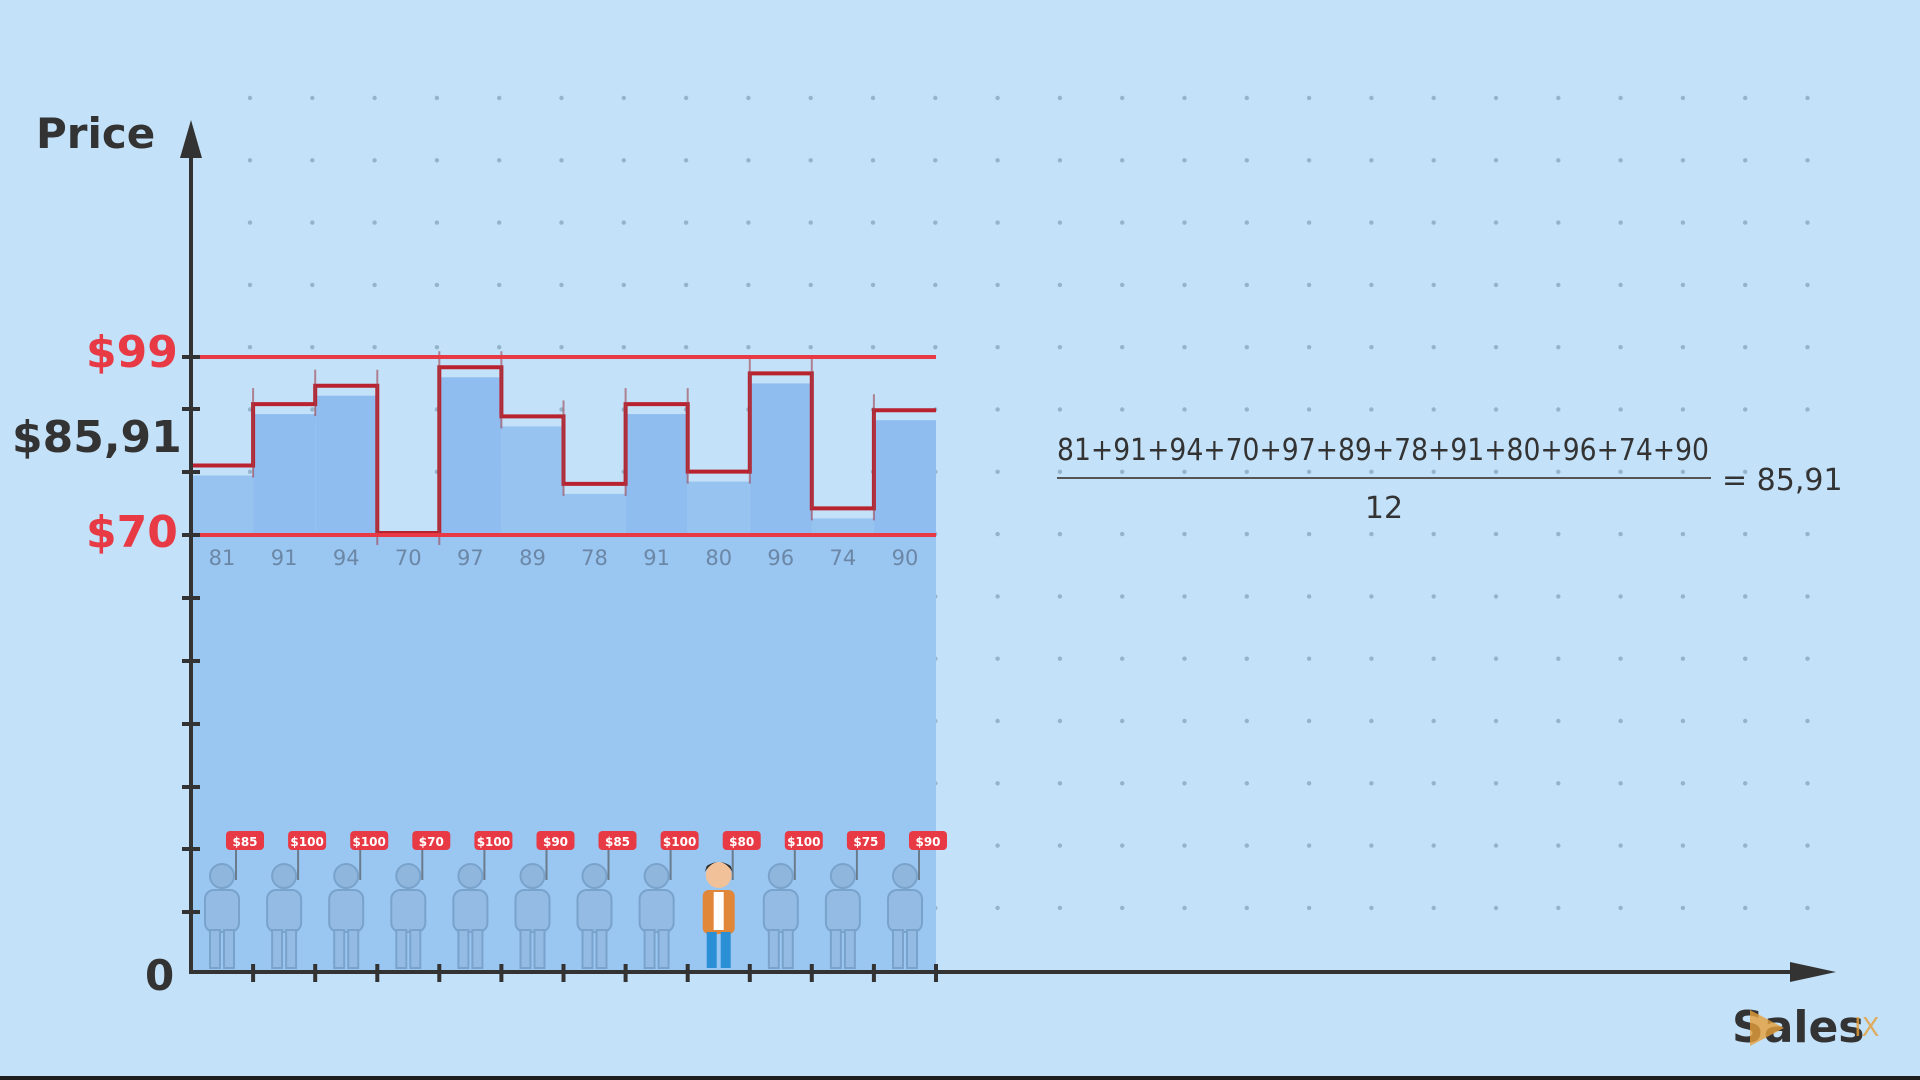  I want to click on price-sign, so click(431, 840).